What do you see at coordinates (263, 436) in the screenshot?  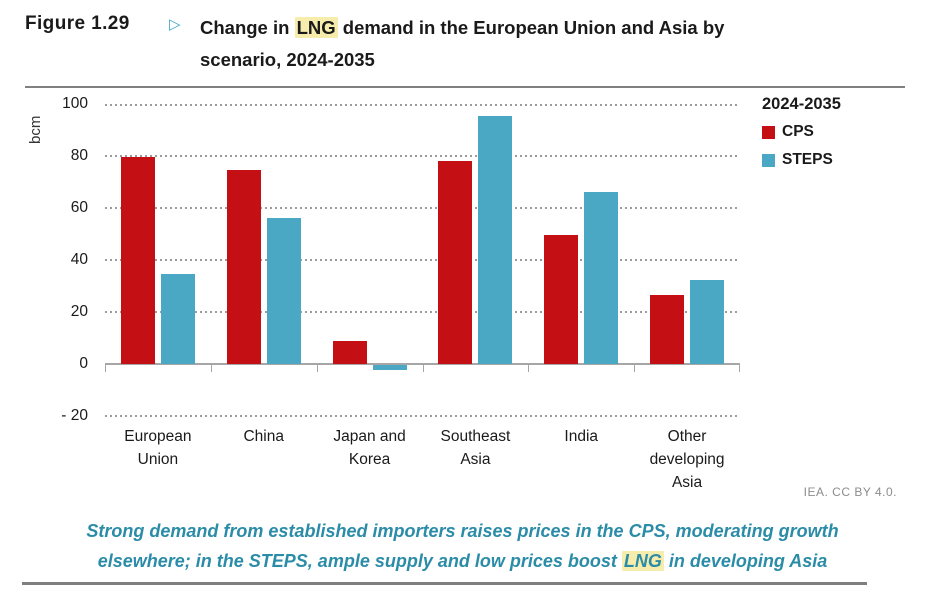 I see `category-label-china: China` at bounding box center [263, 436].